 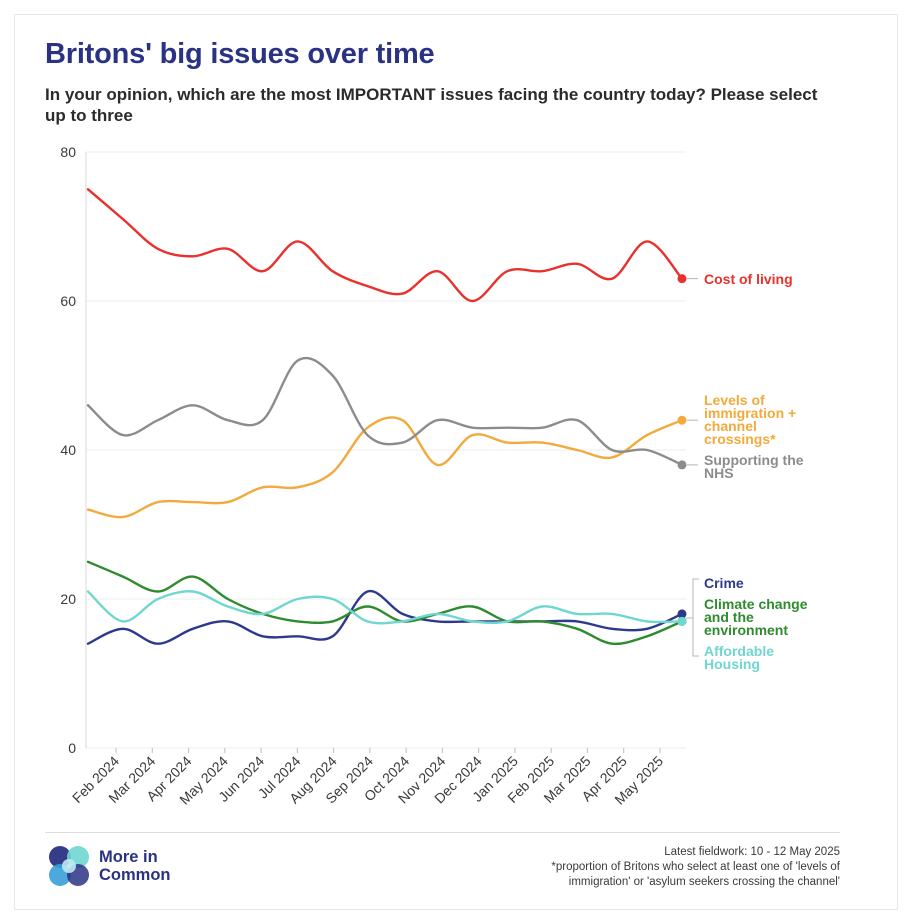 I want to click on series-line-climate, so click(x=385, y=603).